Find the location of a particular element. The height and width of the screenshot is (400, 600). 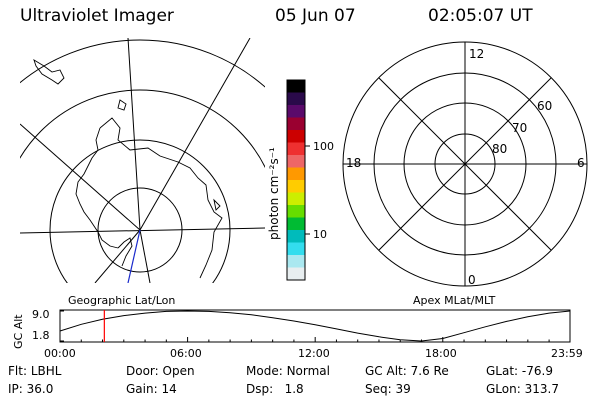

mlat-label-80: 80 is located at coordinates (499, 149).